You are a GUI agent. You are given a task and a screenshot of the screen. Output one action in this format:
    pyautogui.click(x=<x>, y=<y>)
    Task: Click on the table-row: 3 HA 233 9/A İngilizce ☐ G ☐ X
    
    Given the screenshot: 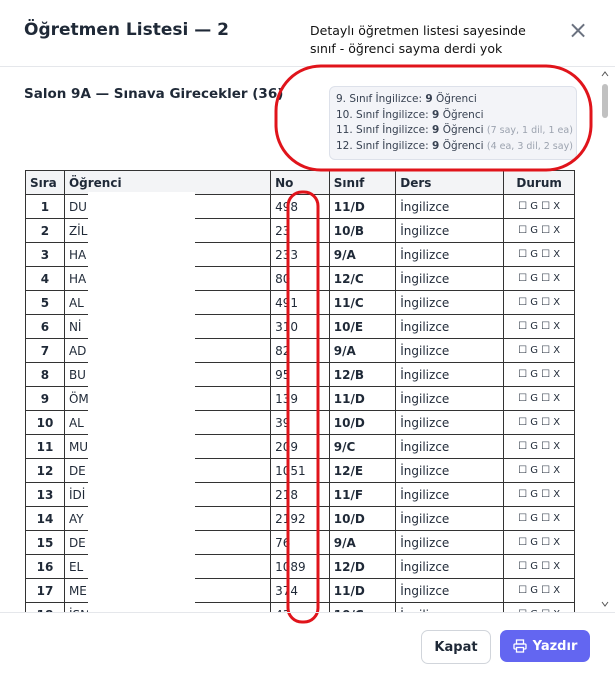 What is the action you would take?
    pyautogui.click(x=300, y=254)
    